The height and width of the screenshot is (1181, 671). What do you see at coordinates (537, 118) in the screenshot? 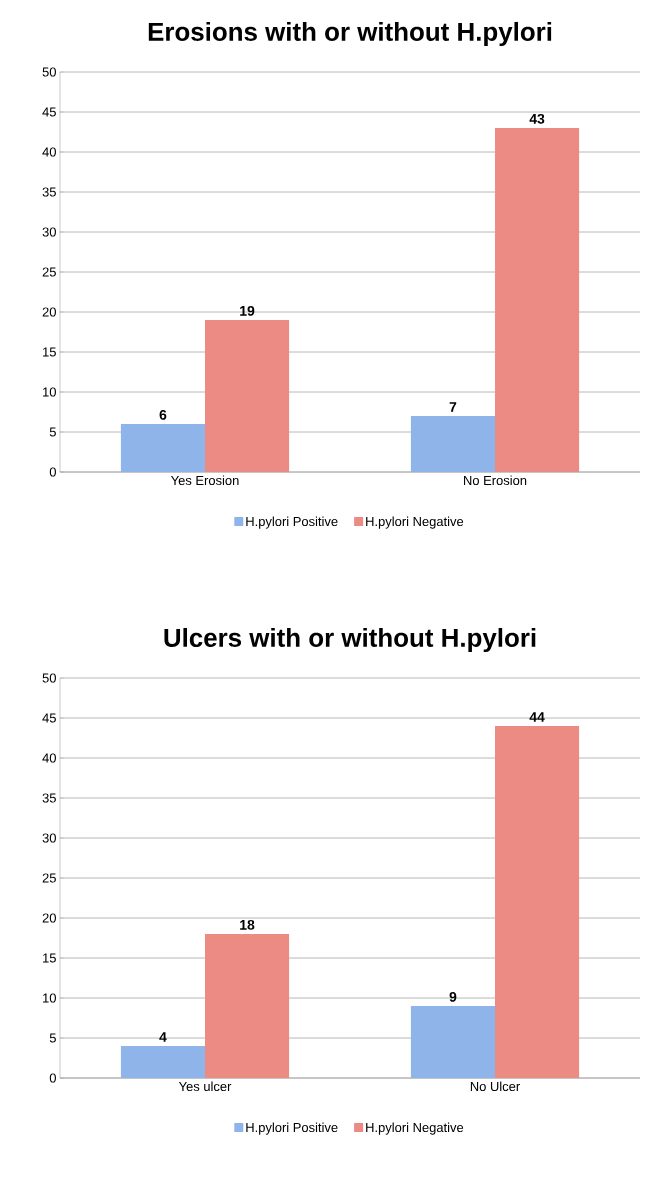
I see `data-label: 43` at bounding box center [537, 118].